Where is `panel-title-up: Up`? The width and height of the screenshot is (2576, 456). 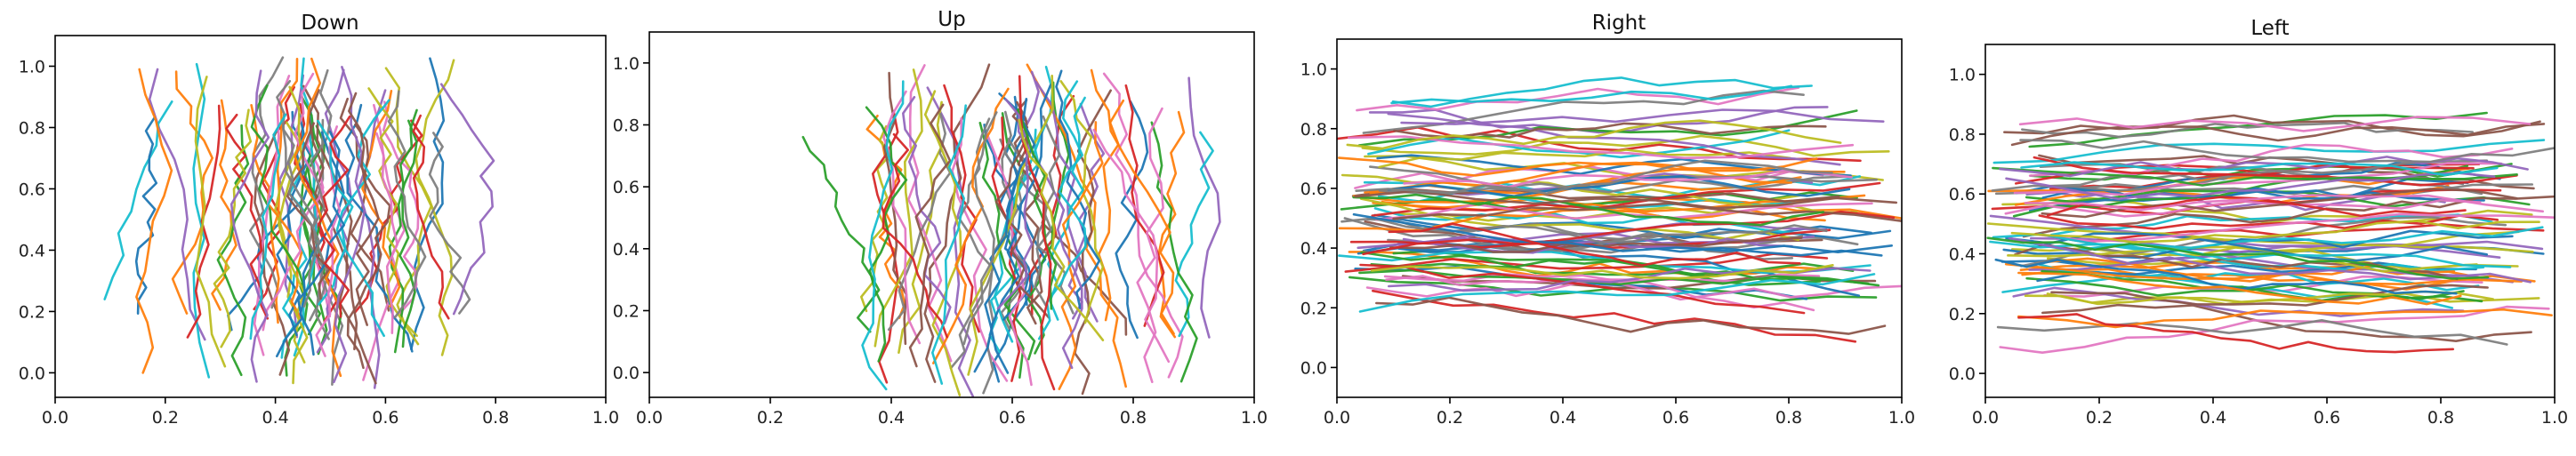 panel-title-up: Up is located at coordinates (951, 19).